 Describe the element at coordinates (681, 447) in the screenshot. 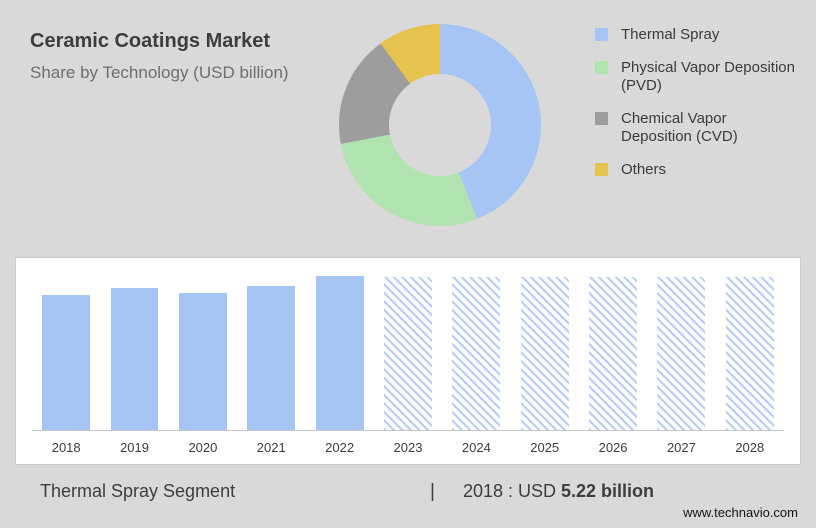

I see `year-label: 2027` at that location.